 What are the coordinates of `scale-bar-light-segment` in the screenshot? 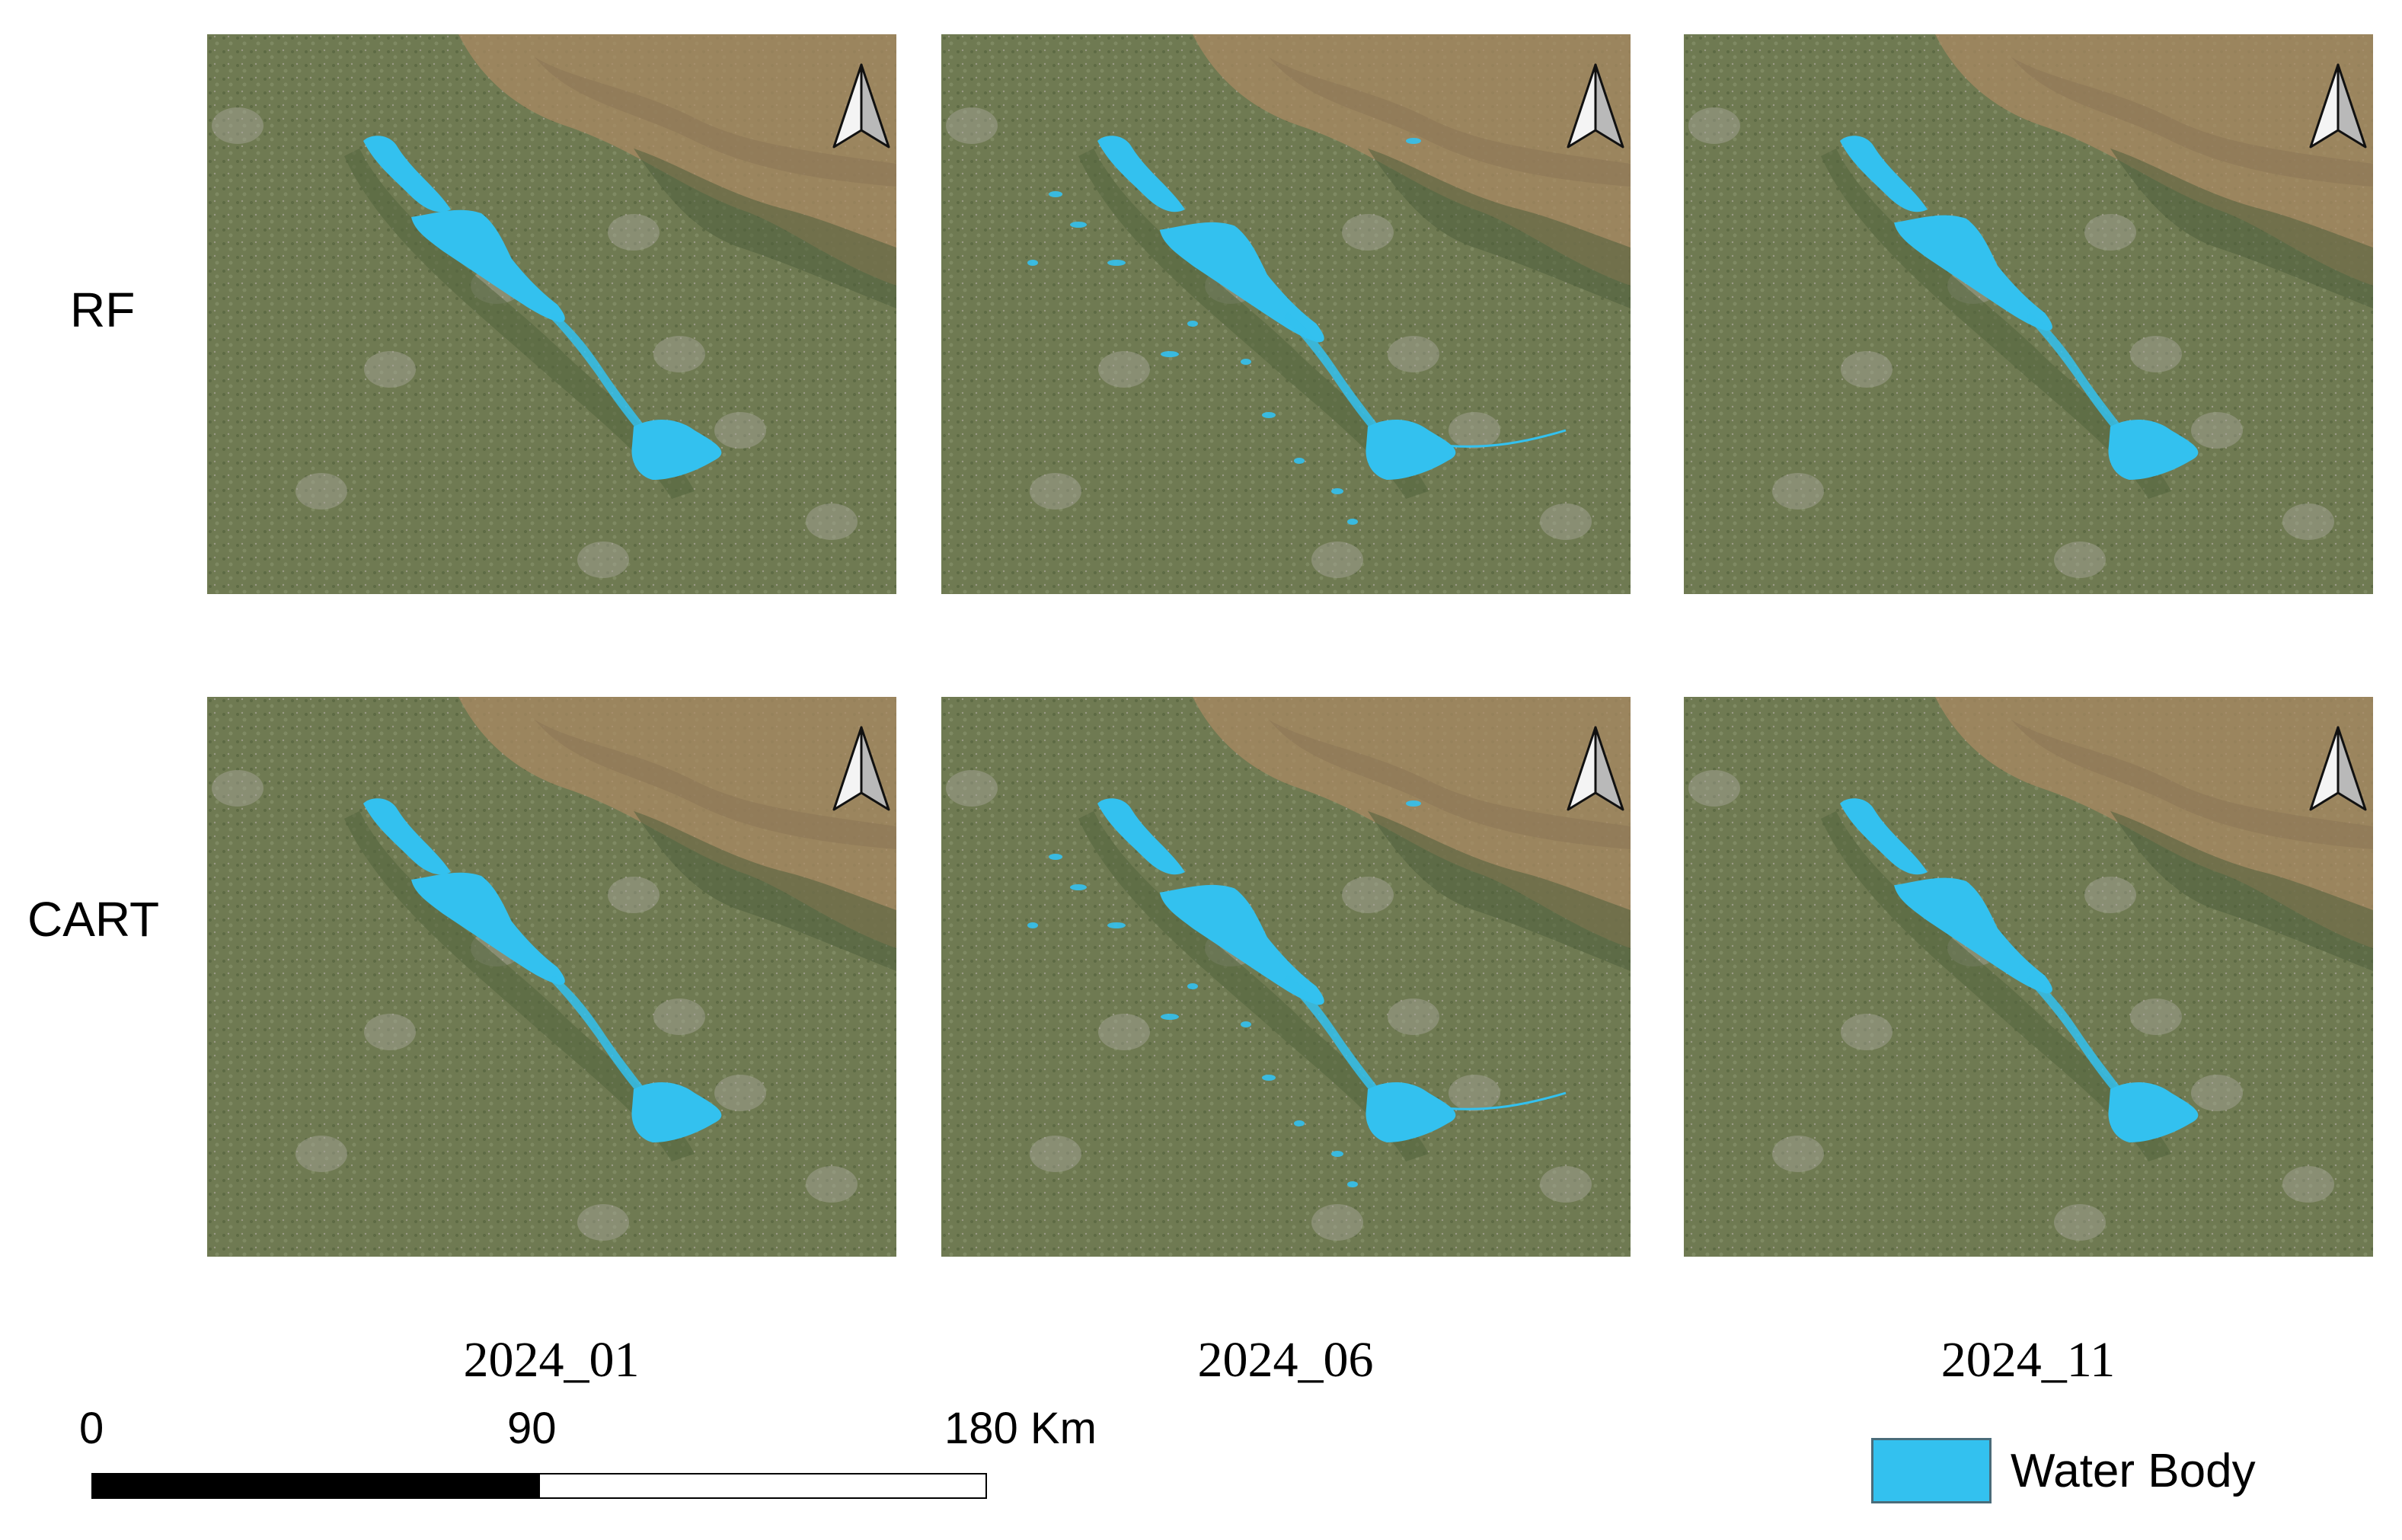 It's located at (762, 1486).